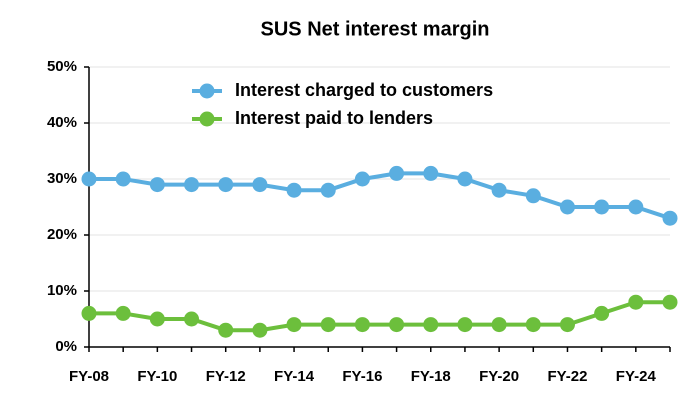  I want to click on x-tick-label: FY-08, so click(89, 376).